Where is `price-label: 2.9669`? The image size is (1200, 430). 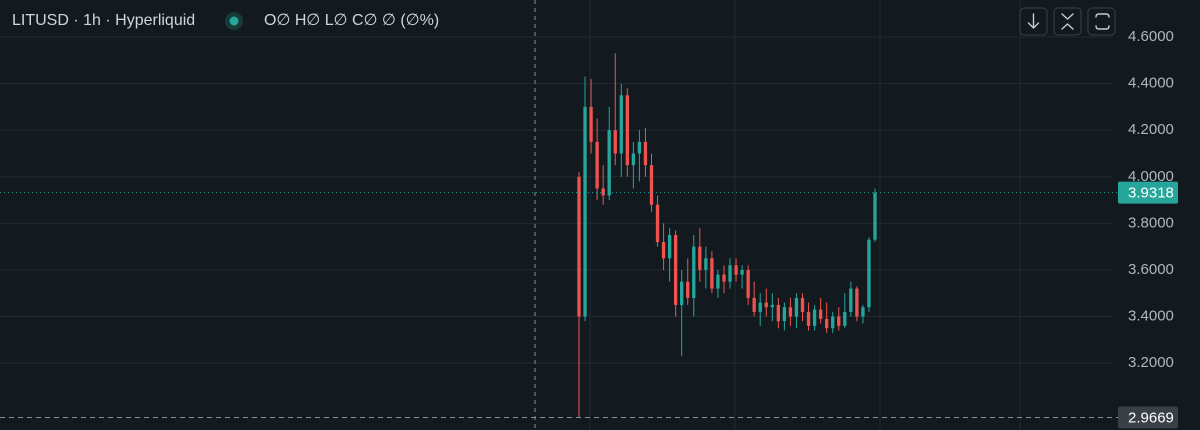 price-label: 2.9669 is located at coordinates (1151, 417).